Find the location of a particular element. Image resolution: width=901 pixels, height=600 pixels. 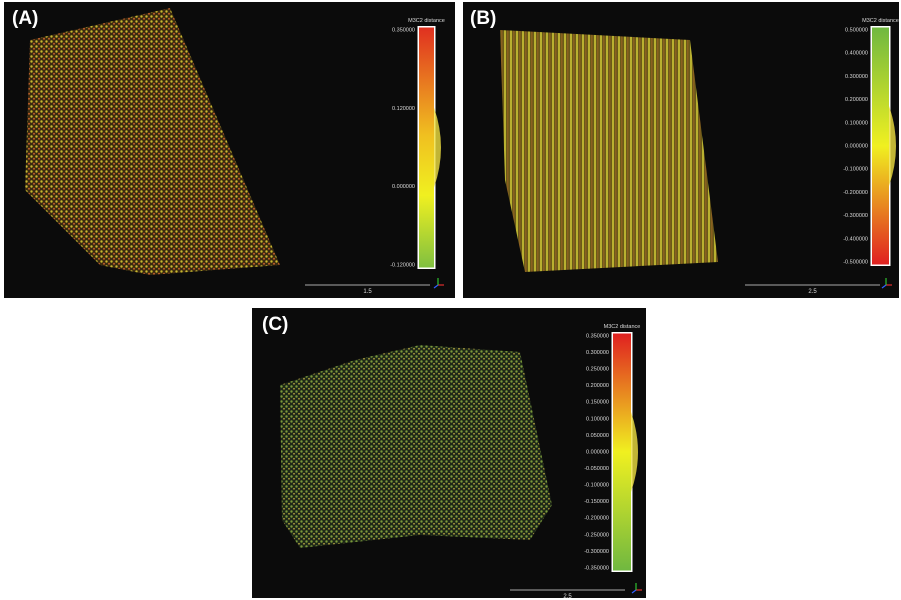

scale-tick-label: -0.400000 is located at coordinates (855, 239).